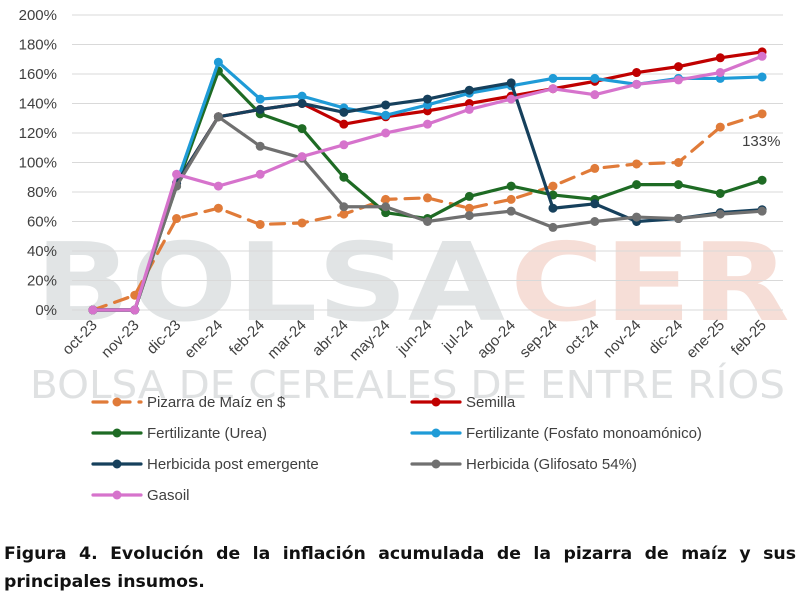 This screenshot has width=809, height=603. I want to click on legend-label: Semilla, so click(491, 402).